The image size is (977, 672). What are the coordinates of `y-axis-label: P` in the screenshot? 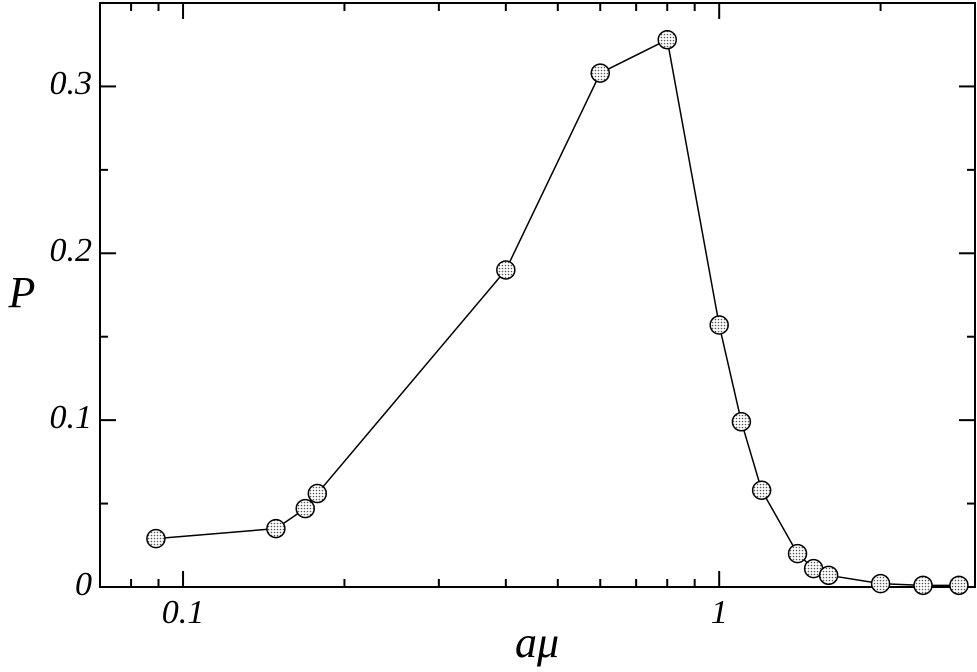 It's located at (22, 292).